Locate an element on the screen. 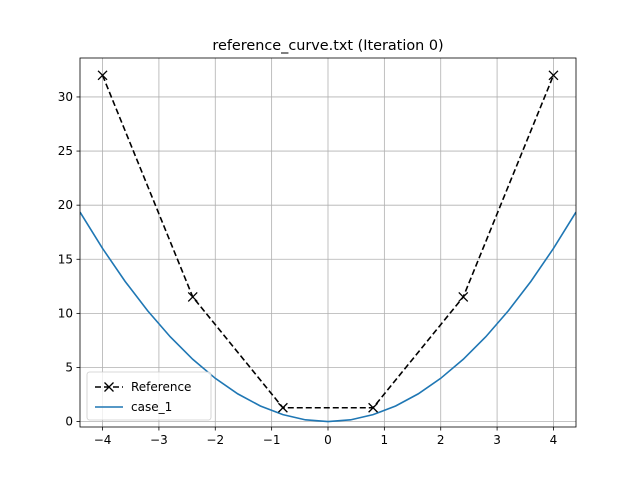 The image size is (640, 480). y-tick-label: 0 is located at coordinates (69, 422).